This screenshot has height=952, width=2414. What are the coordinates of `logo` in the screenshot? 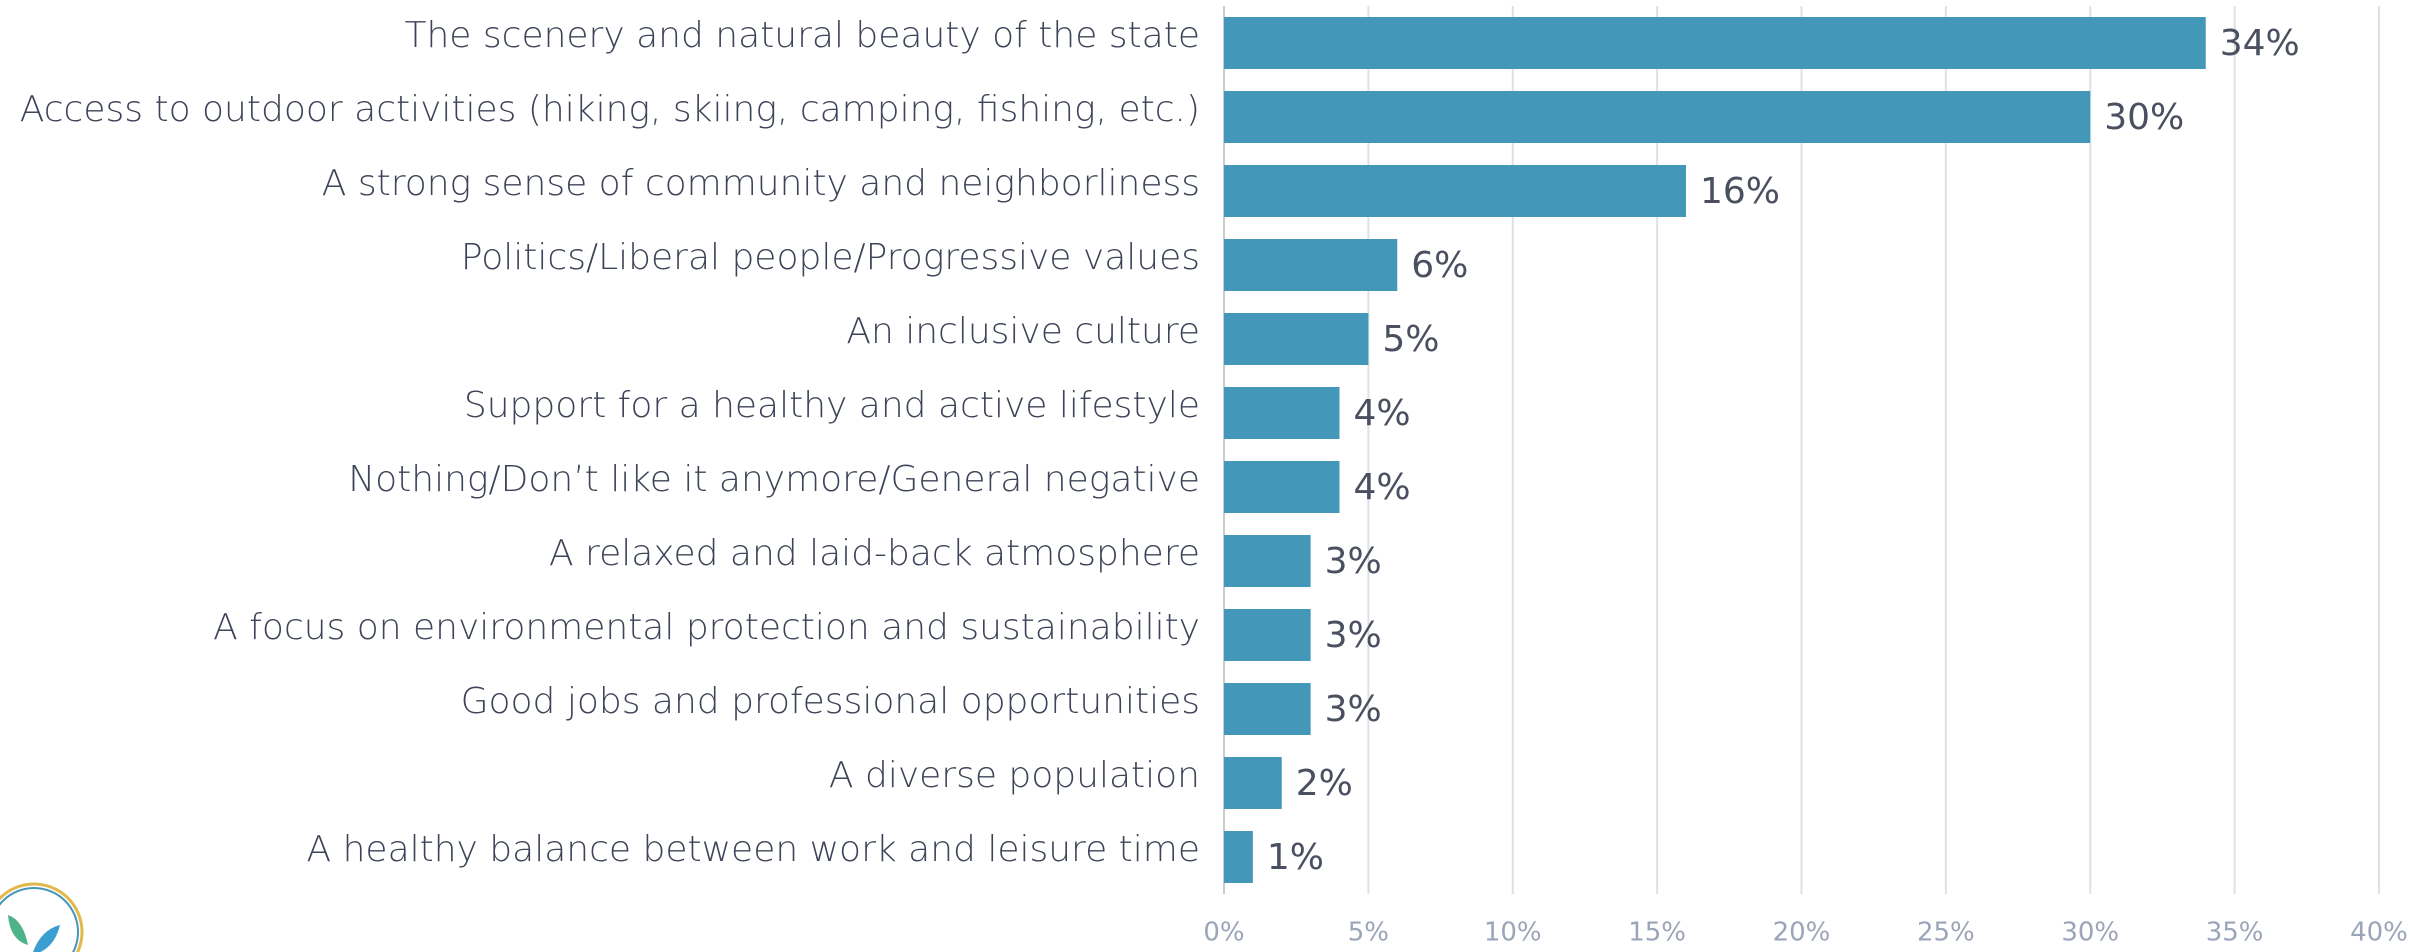 It's located at (42, 917).